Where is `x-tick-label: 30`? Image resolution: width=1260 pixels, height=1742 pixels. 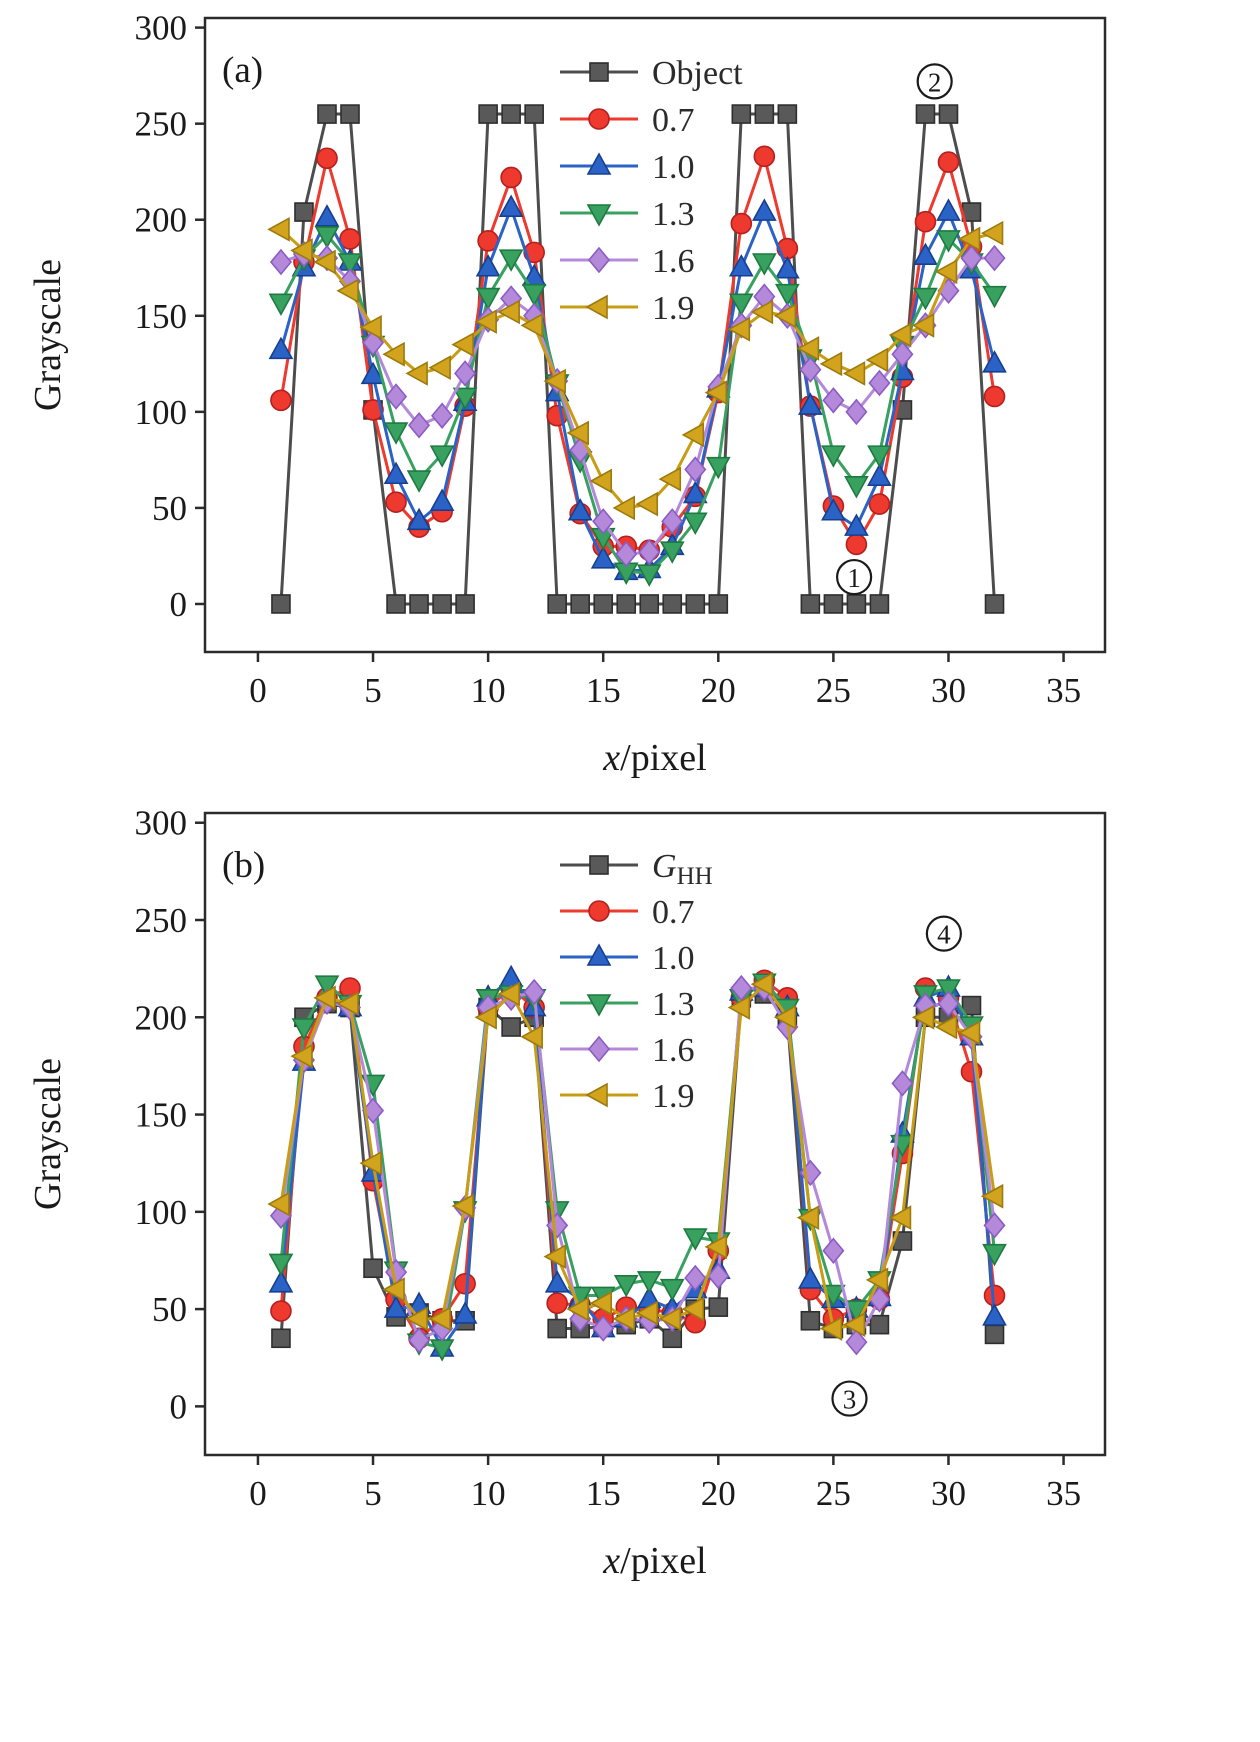 x-tick-label: 30 is located at coordinates (948, 1493).